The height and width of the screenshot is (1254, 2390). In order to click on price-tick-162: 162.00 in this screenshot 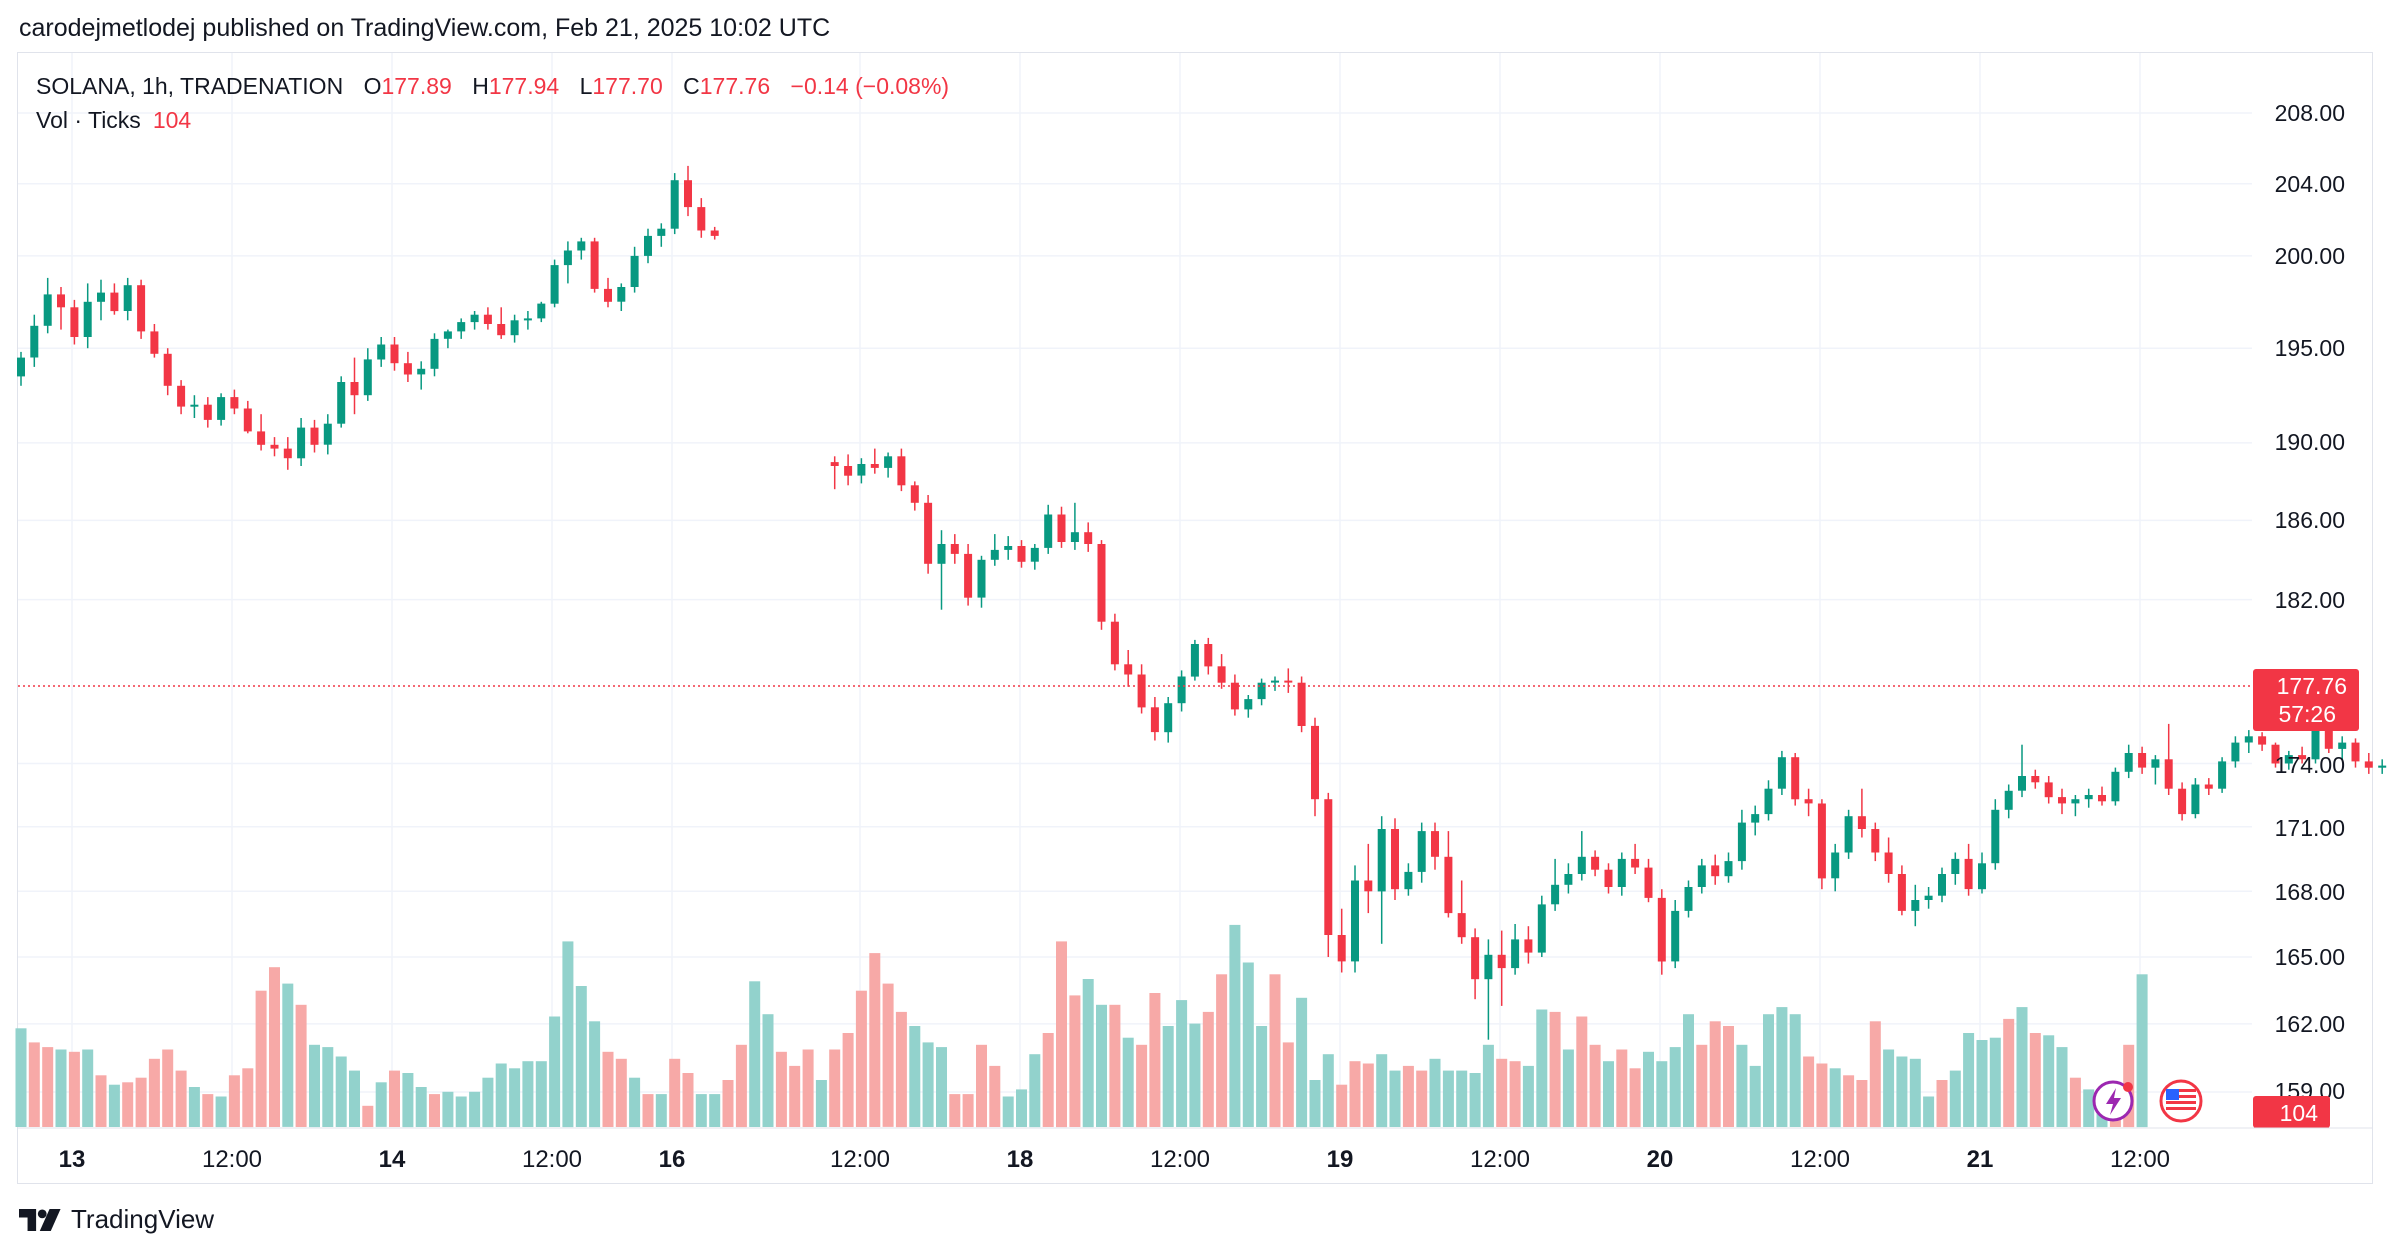, I will do `click(2310, 1024)`.